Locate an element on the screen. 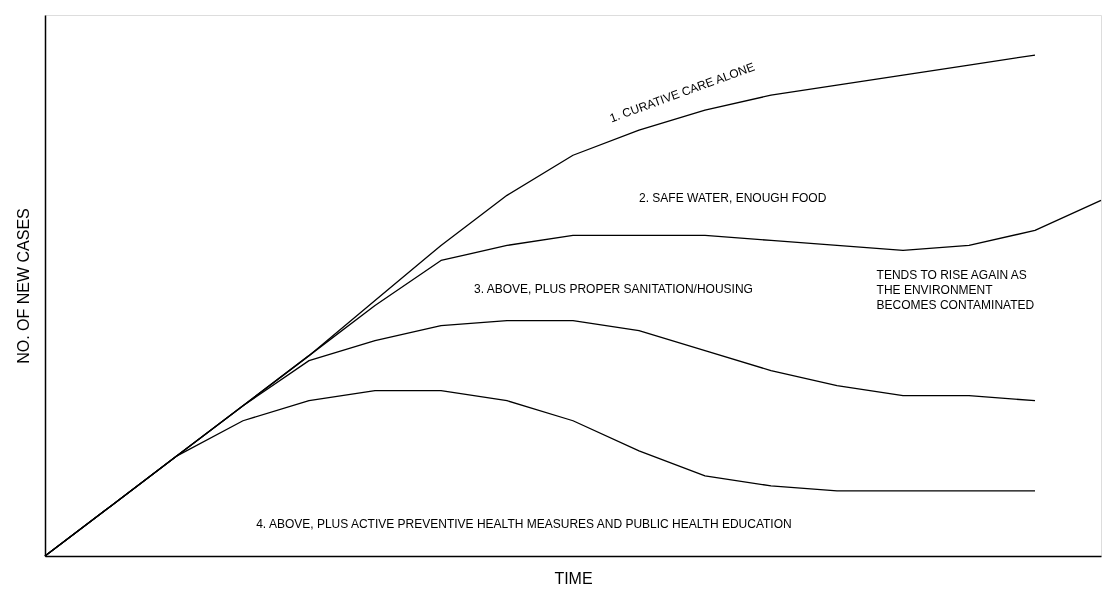 Image resolution: width=1117 pixels, height=601 pixels. y-axis-title: NO. OF NEW CASES is located at coordinates (23, 286).